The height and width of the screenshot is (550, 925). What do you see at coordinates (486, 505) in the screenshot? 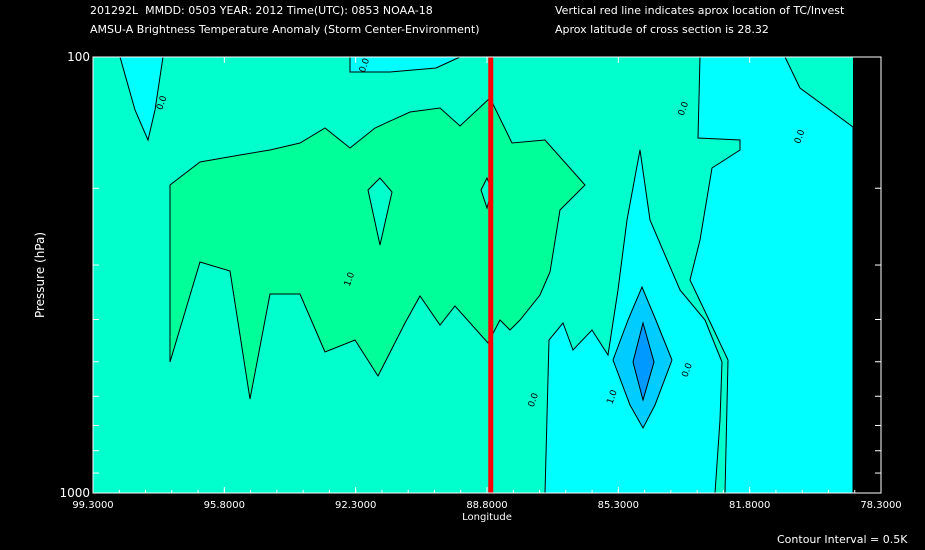
I see `x-tick-label: 88.8000` at bounding box center [486, 505].